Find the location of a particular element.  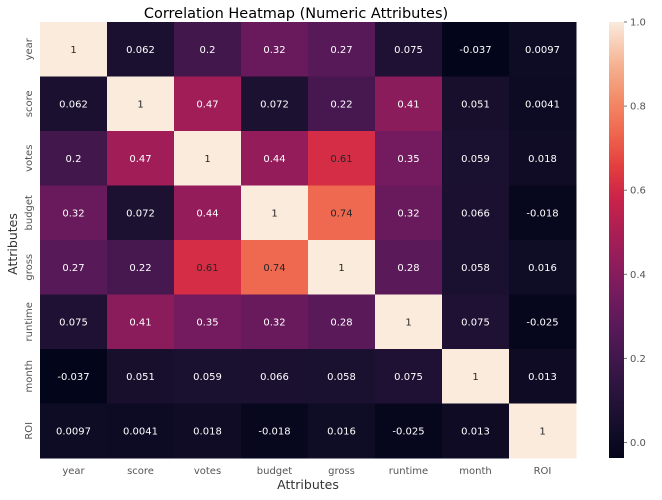

heatmap-cell-gross-runtime is located at coordinates (409, 267).